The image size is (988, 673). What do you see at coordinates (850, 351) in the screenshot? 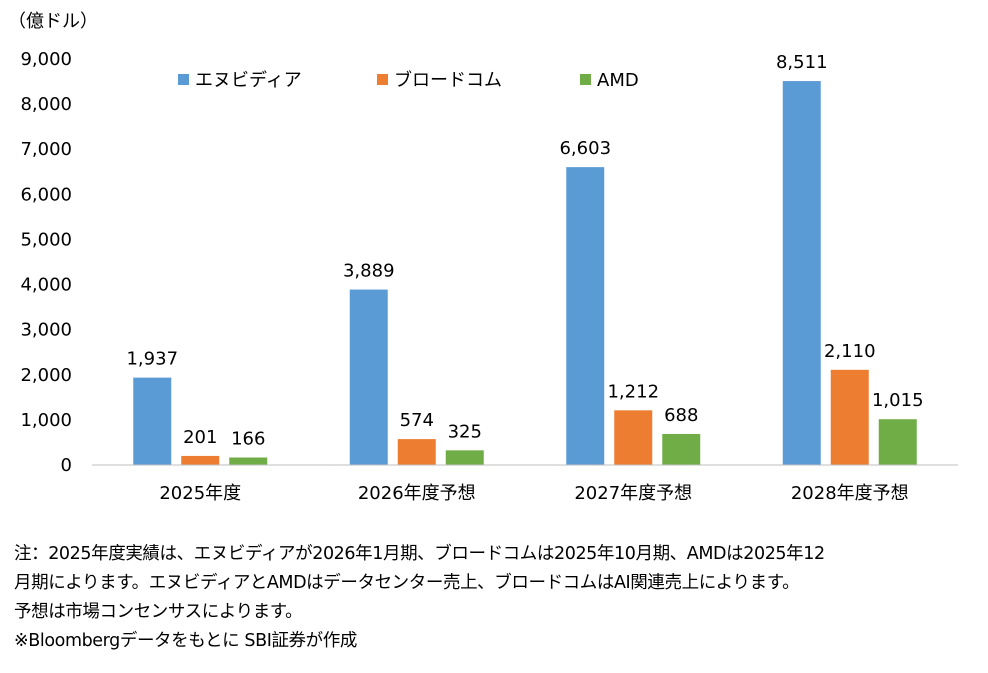
I see `bar-value-label: 2,110` at bounding box center [850, 351].